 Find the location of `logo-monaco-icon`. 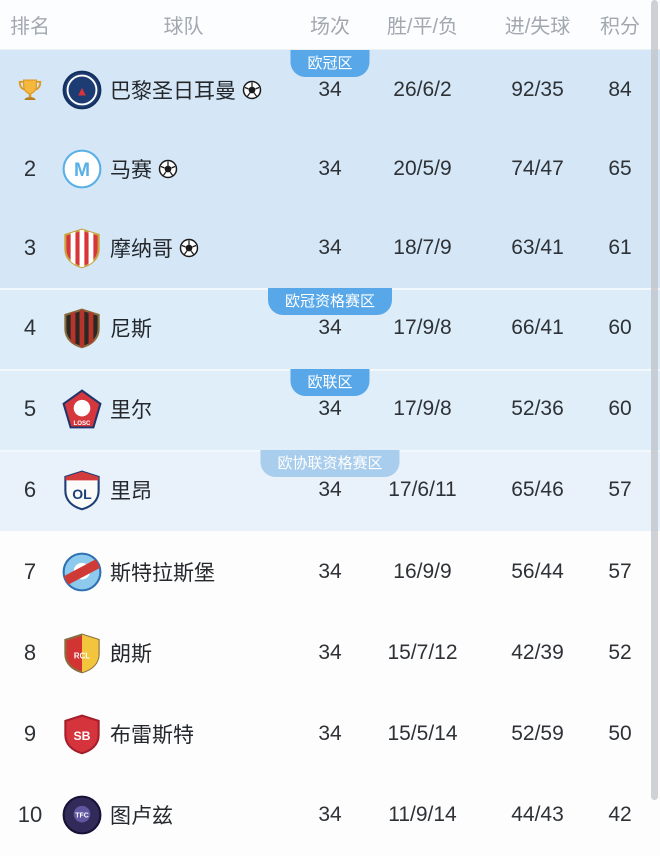

logo-monaco-icon is located at coordinates (82, 248).